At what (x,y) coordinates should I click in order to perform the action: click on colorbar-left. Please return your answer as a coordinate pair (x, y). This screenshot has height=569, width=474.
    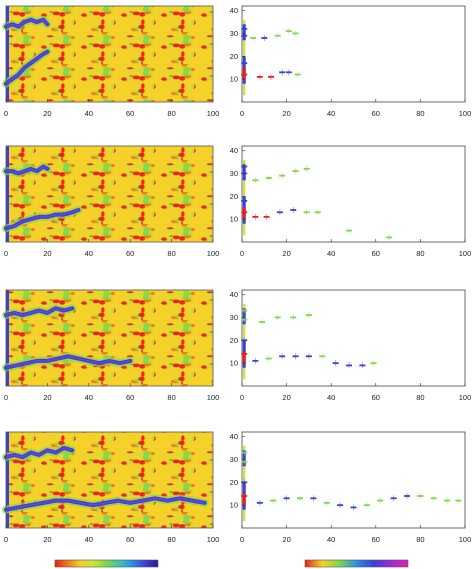
    Looking at the image, I should click on (106, 563).